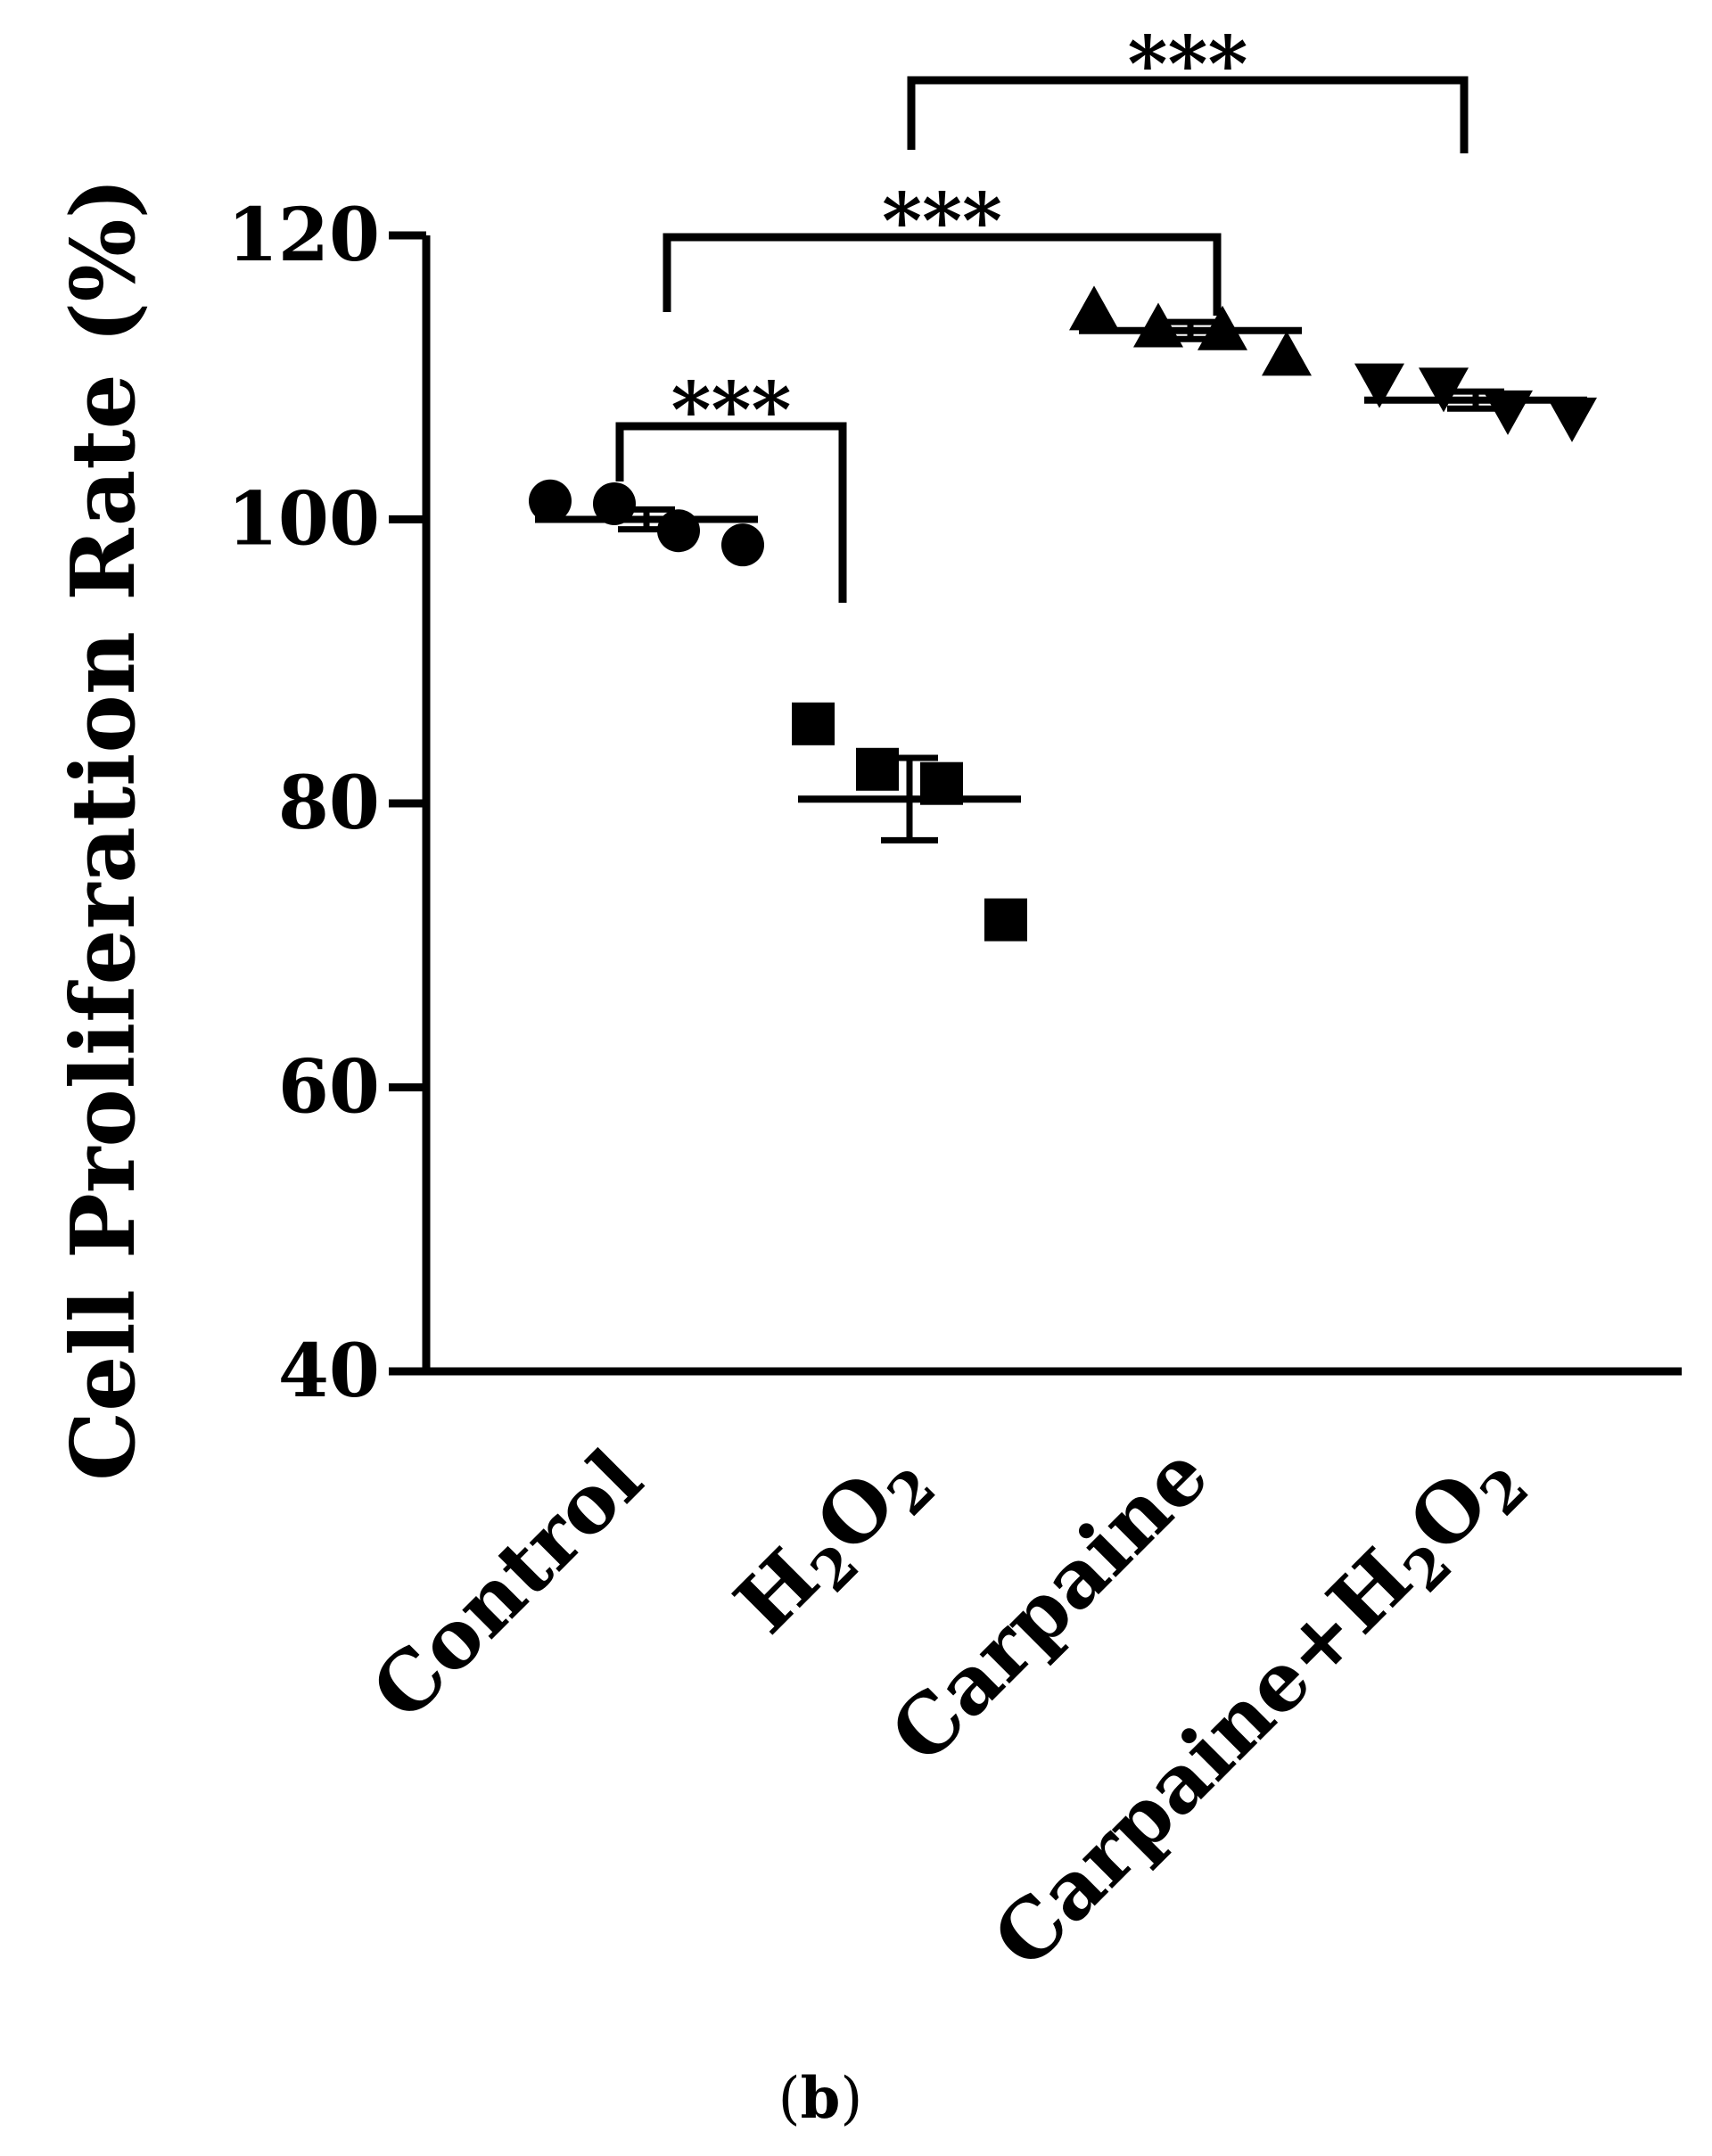 The height and width of the screenshot is (2156, 1712). Describe the element at coordinates (104, 829) in the screenshot. I see `y-axis-label: Cell Proliferation Rate (%)` at that location.